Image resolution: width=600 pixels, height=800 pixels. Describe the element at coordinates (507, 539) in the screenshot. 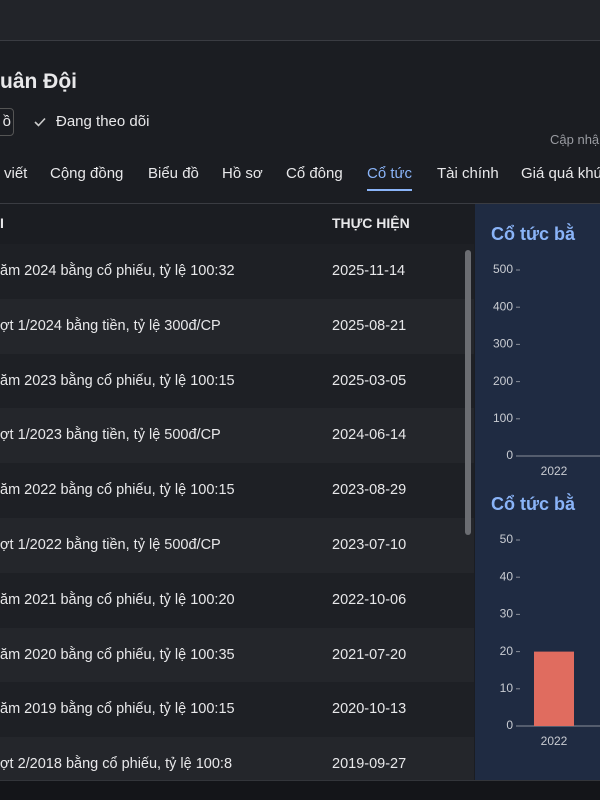

I see `y-tick-label: 50` at that location.